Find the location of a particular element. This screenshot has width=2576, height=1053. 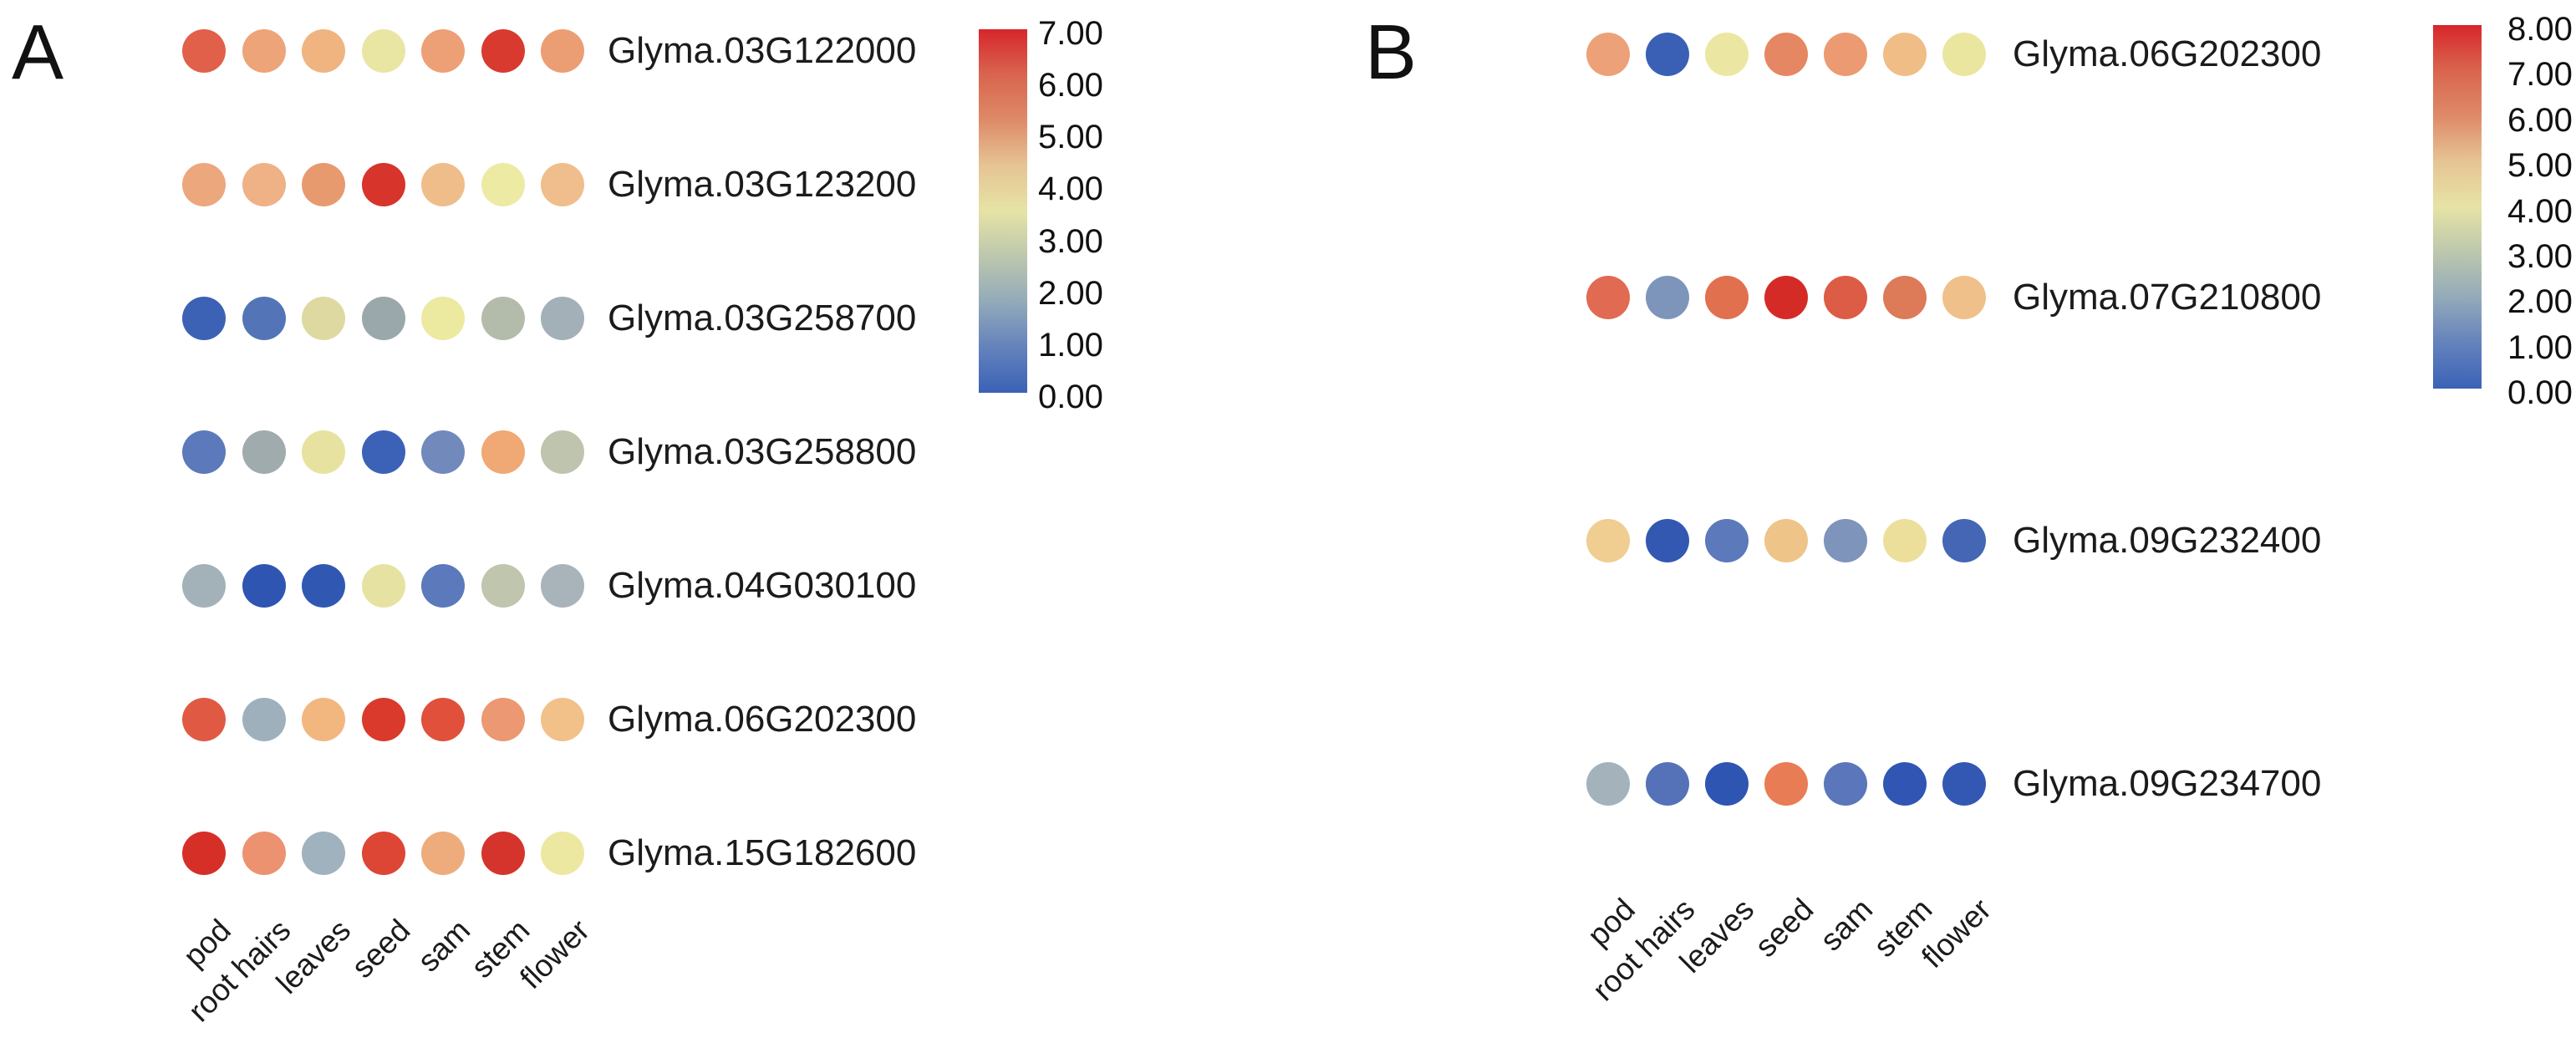

colorbar is located at coordinates (1003, 211).